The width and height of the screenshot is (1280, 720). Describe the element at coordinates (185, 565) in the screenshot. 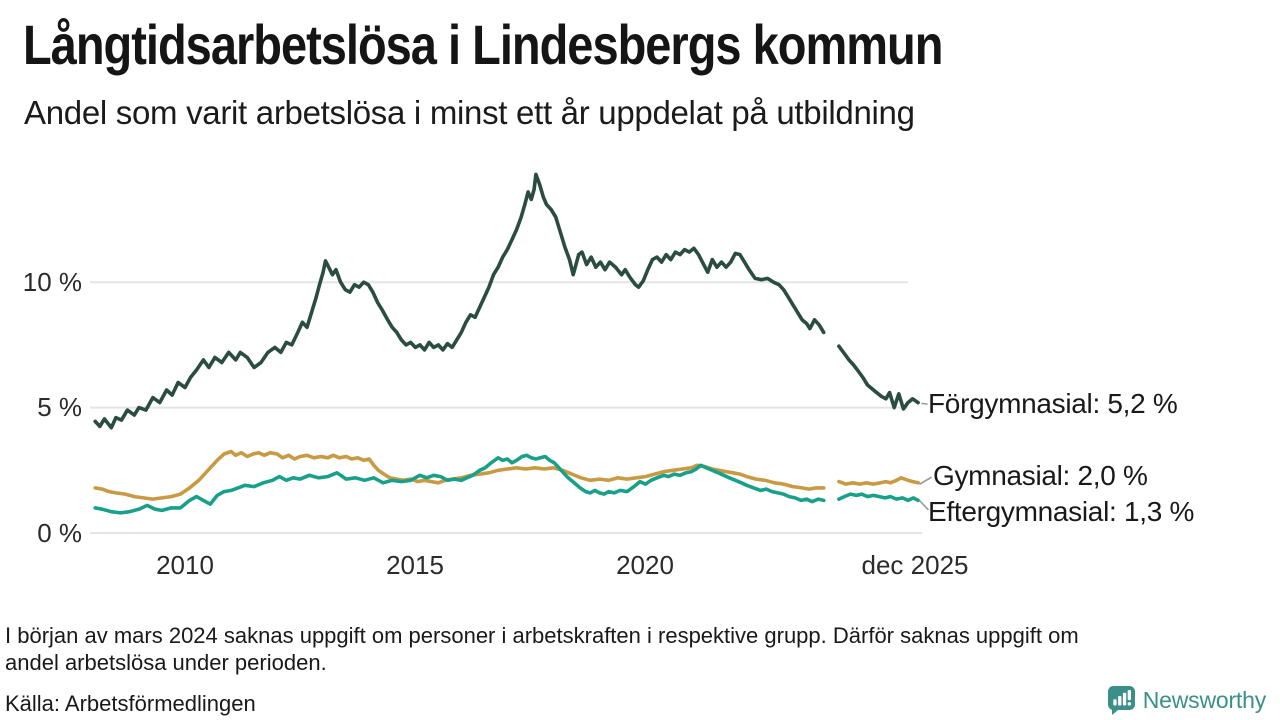

I see `x-tick-2010: 2010` at that location.